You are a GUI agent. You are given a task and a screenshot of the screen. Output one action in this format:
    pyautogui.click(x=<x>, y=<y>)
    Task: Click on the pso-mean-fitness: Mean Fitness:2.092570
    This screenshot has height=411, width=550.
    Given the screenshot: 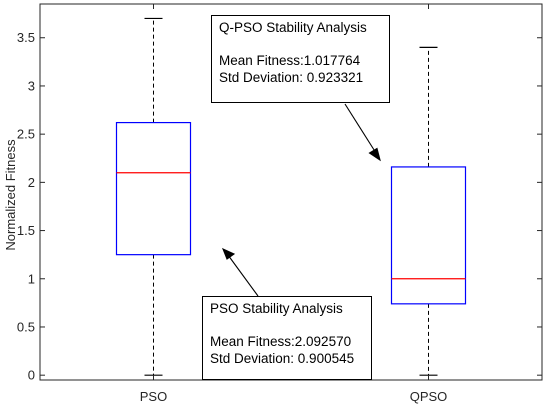 What is the action you would take?
    pyautogui.click(x=281, y=341)
    